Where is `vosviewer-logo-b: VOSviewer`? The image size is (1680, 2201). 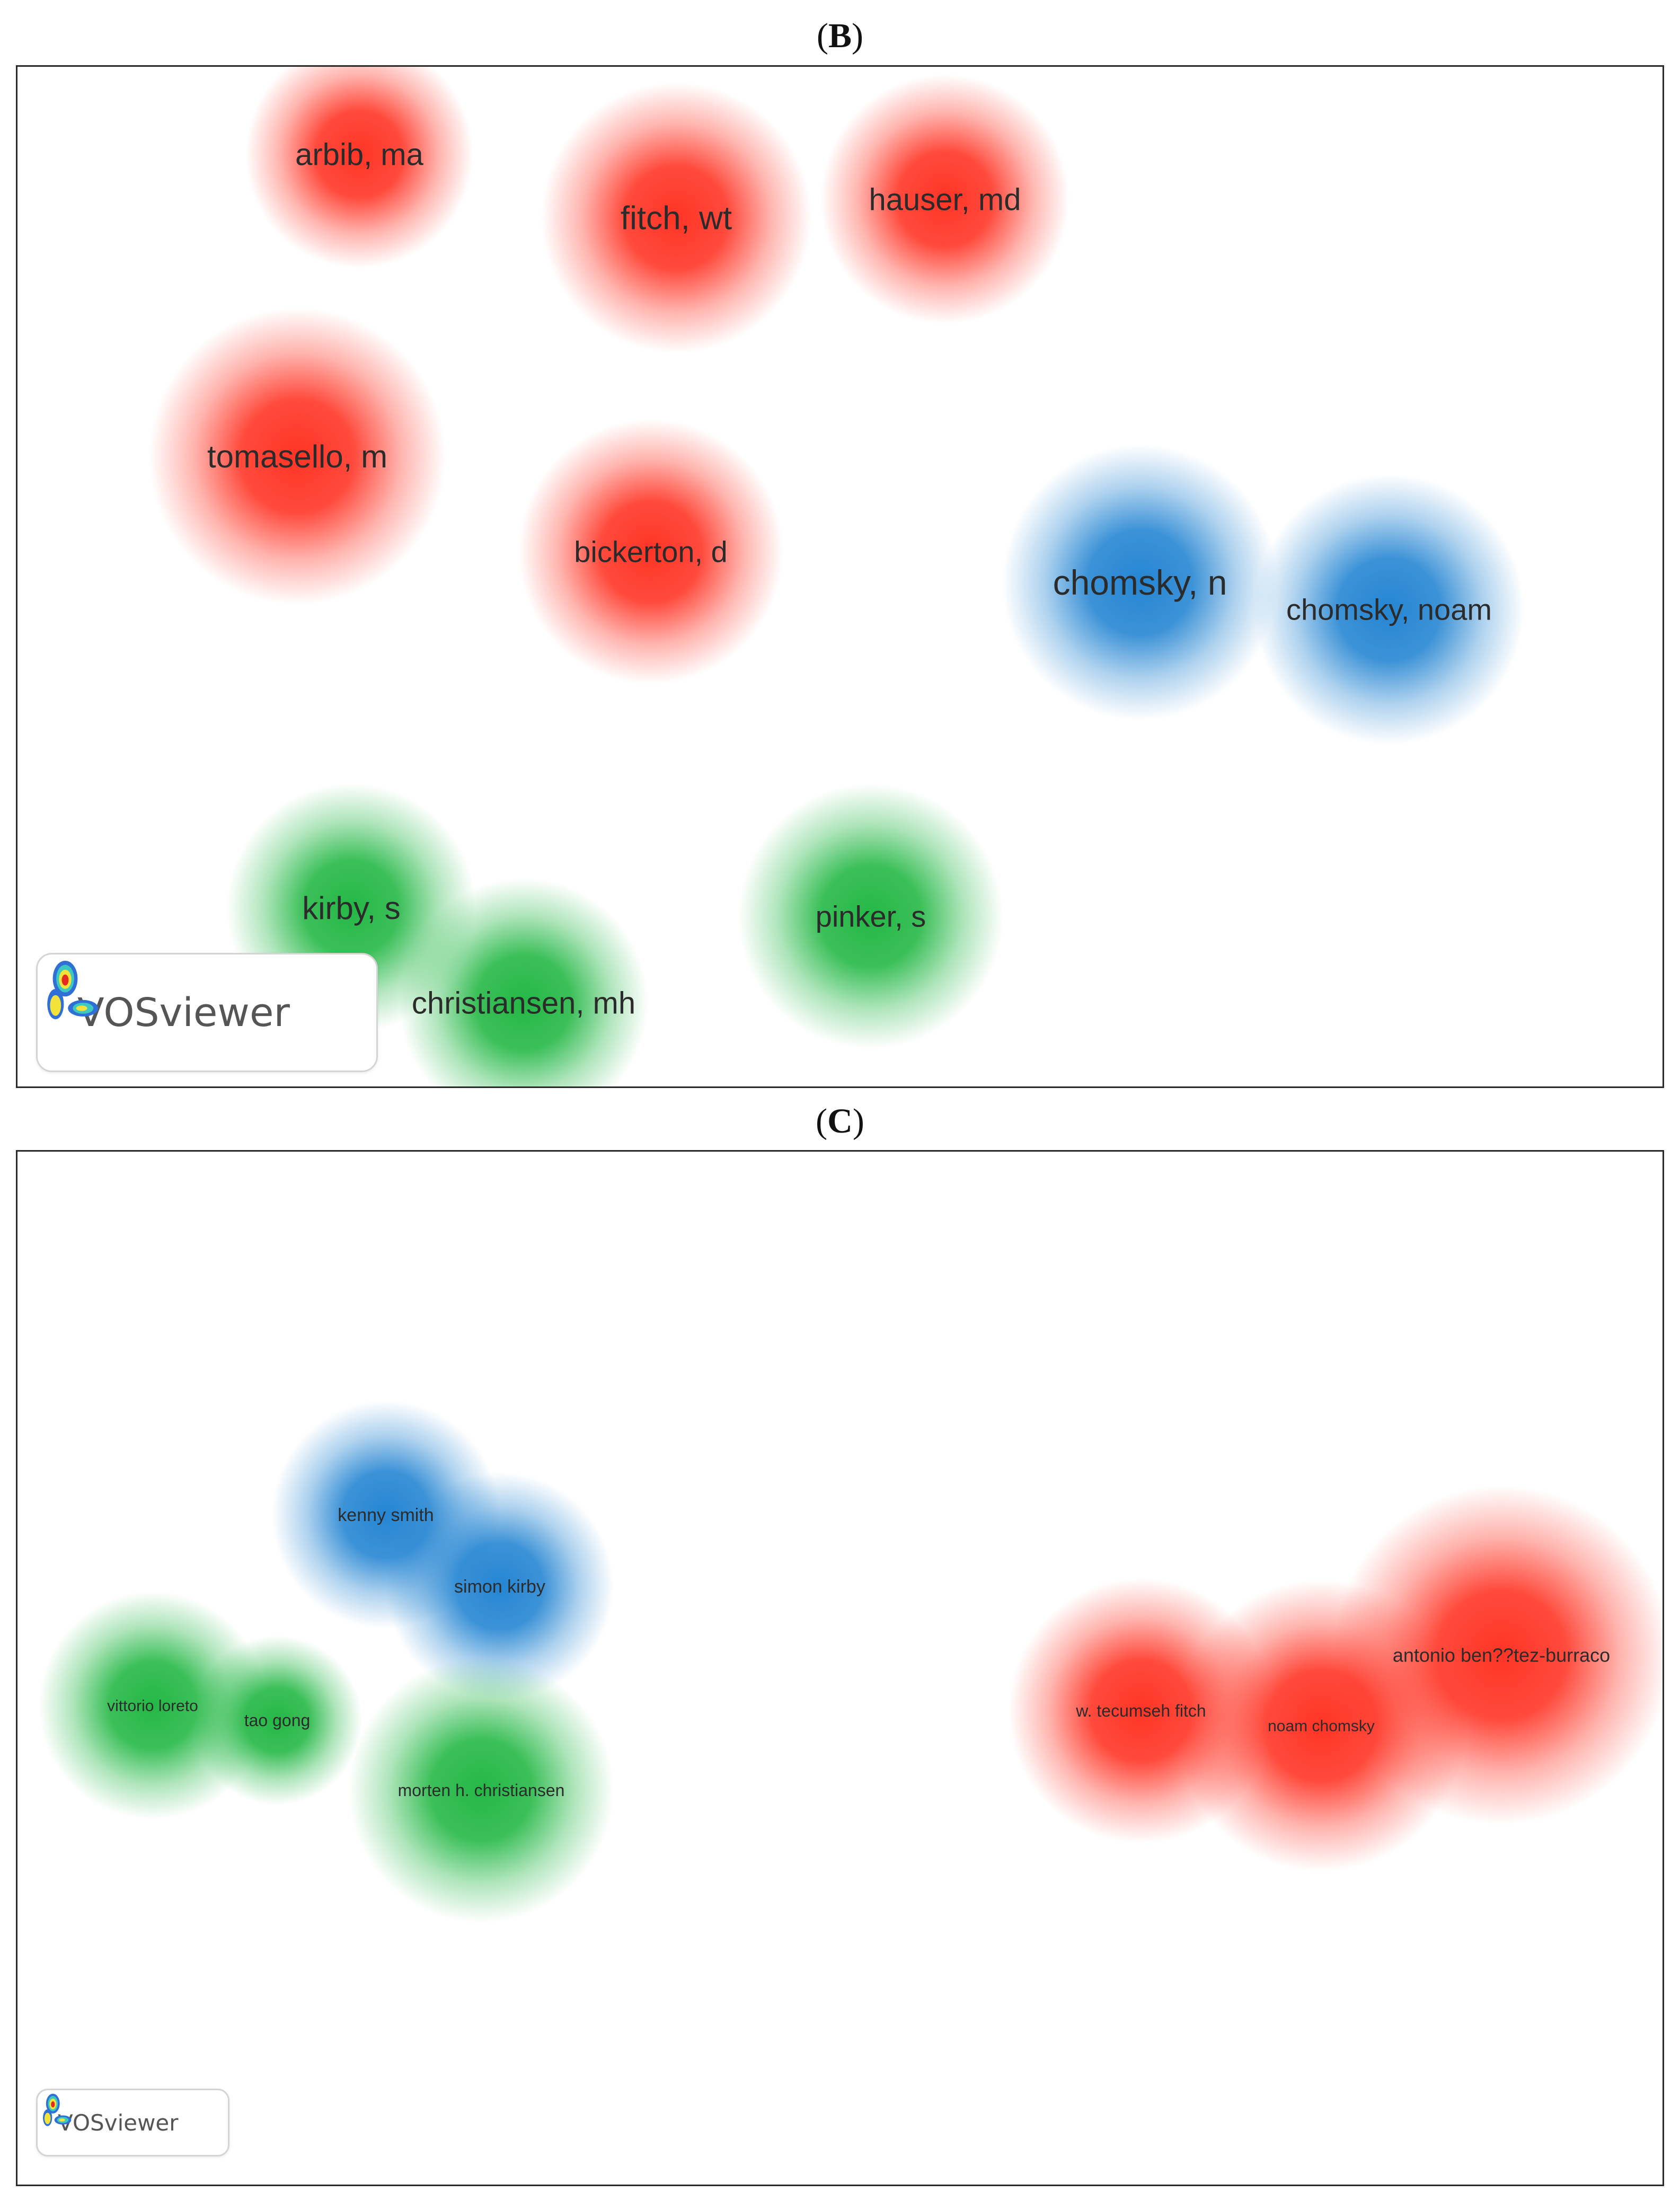
vosviewer-logo-b: VOSviewer is located at coordinates (207, 1013).